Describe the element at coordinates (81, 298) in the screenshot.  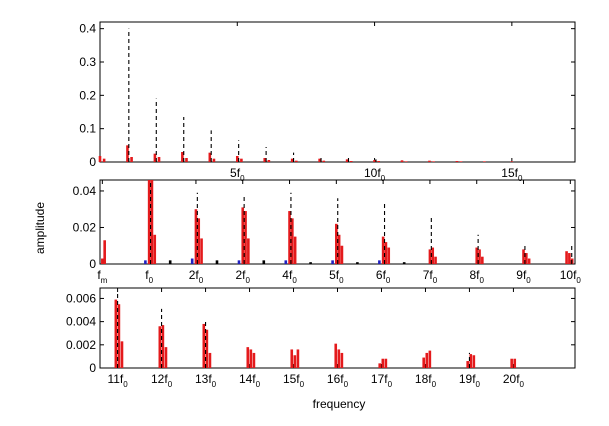
I see `y-tick-label: 0.006` at that location.